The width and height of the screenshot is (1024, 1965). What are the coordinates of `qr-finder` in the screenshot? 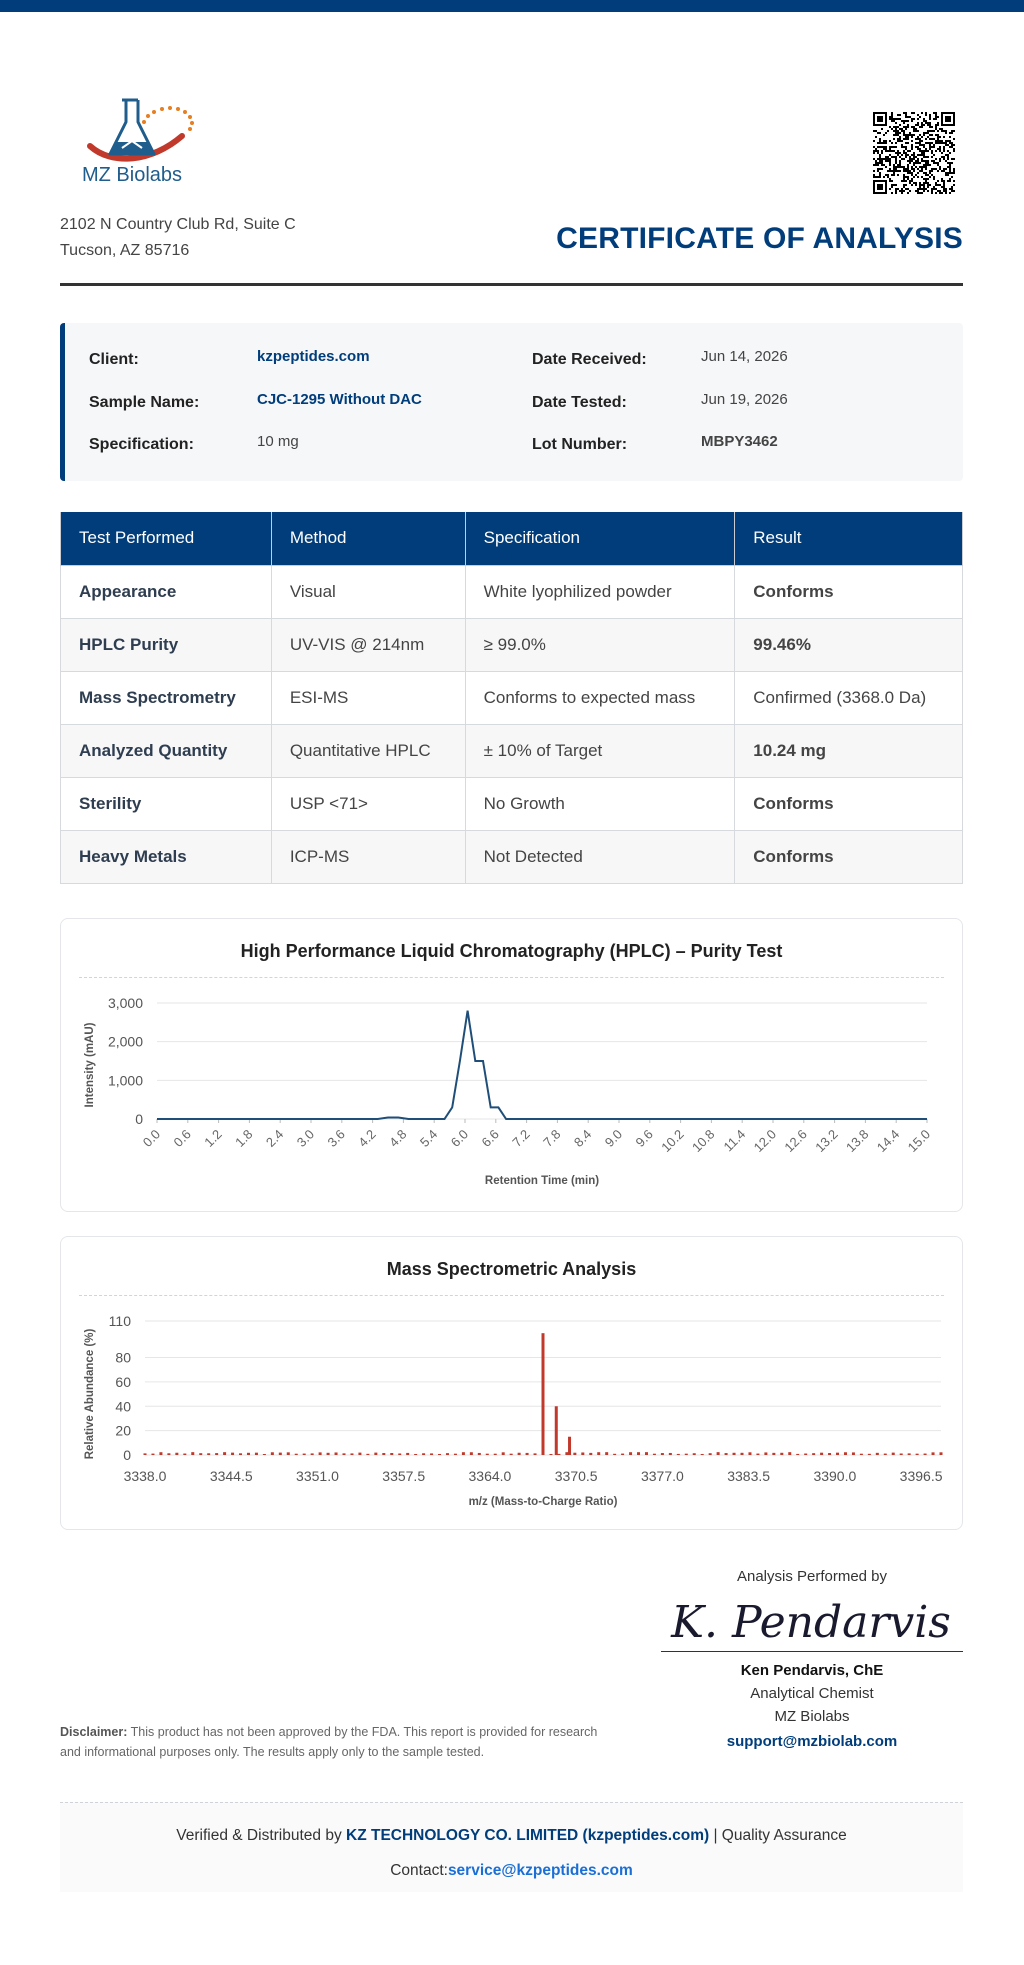 It's located at (880, 119).